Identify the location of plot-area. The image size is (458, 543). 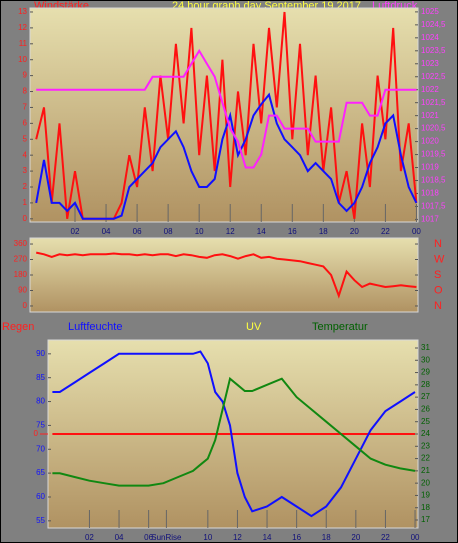
(224, 275).